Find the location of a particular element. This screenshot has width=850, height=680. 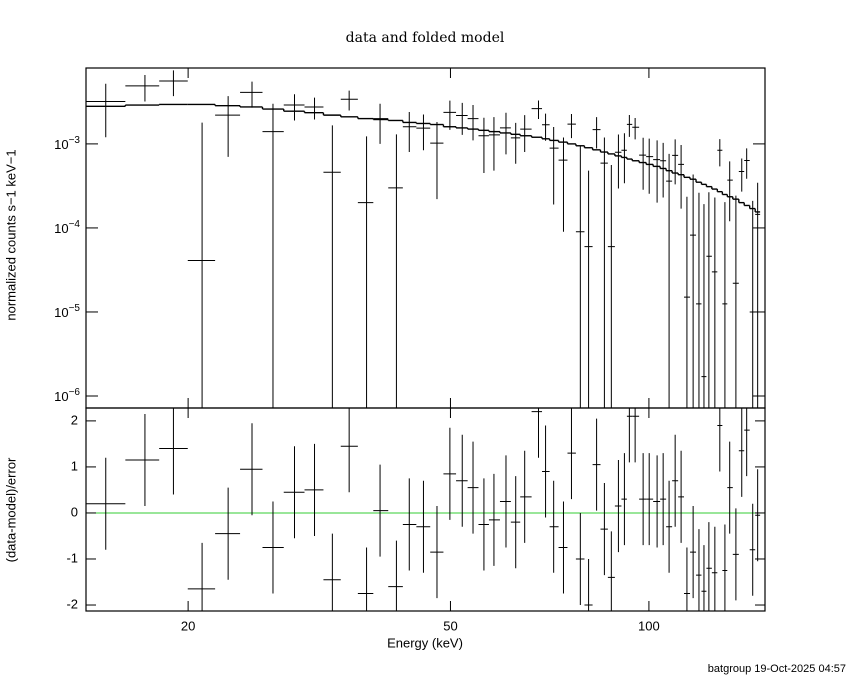

y-tick-label: 10⁻⁴ is located at coordinates (67, 228).